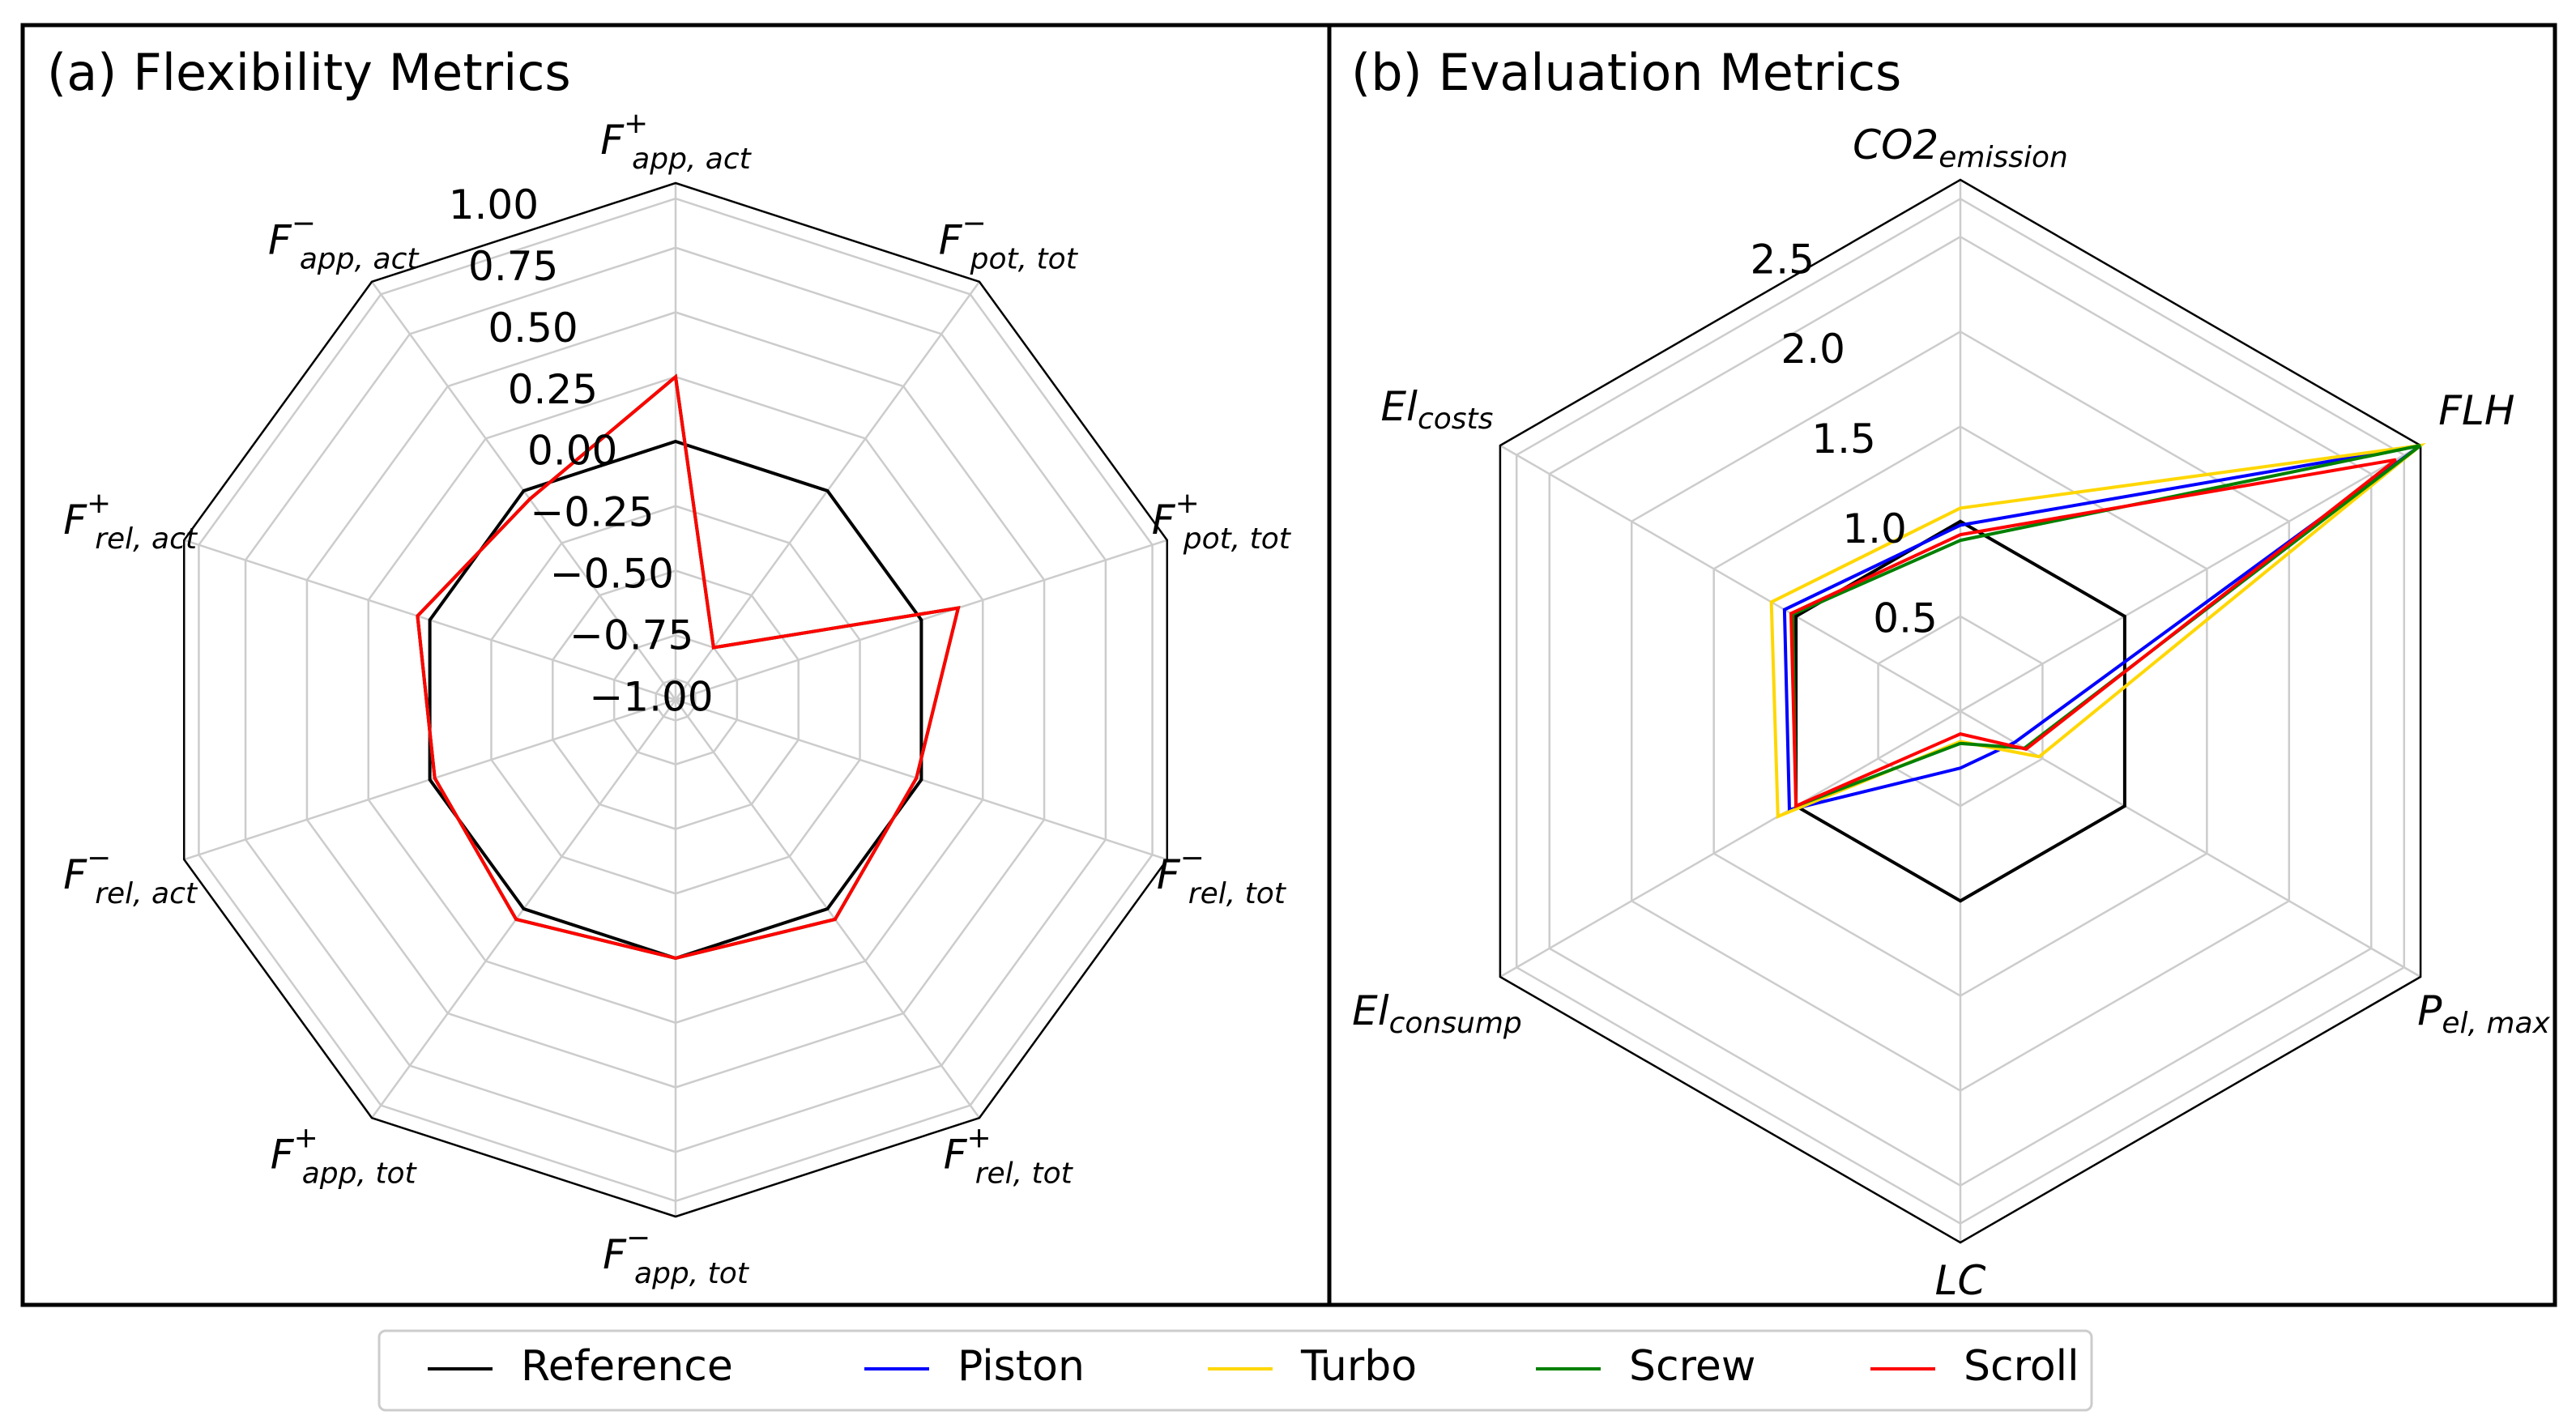 The width and height of the screenshot is (2576, 1428). Describe the element at coordinates (146, 894) in the screenshot. I see `axis-label-7-sub: rel, act` at that location.